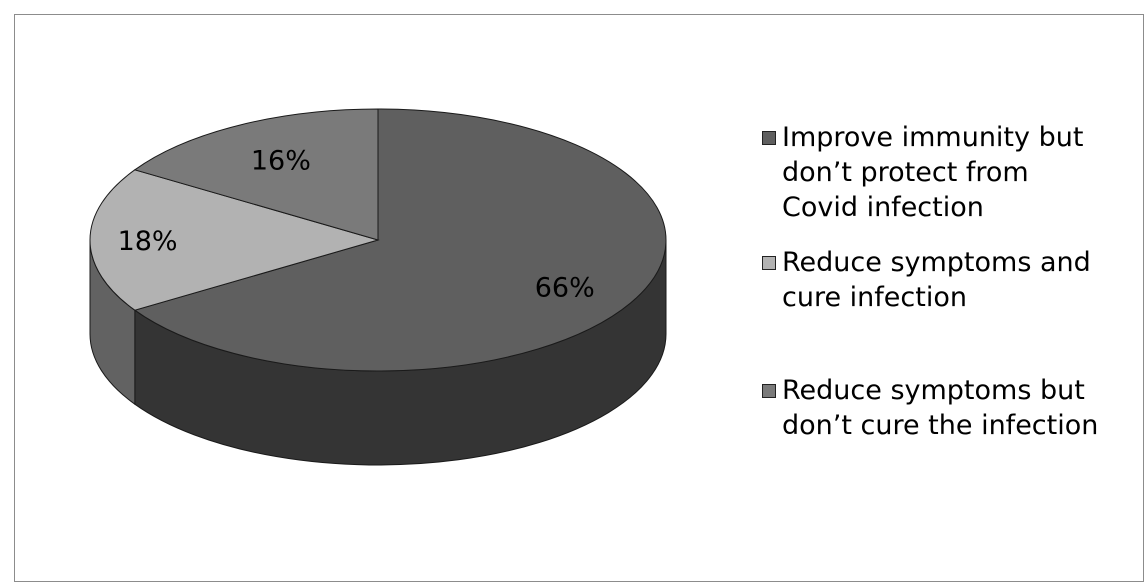 The width and height of the screenshot is (1146, 582). I want to click on legend-item-cure: Reduce symptoms and cure infection, so click(952, 280).